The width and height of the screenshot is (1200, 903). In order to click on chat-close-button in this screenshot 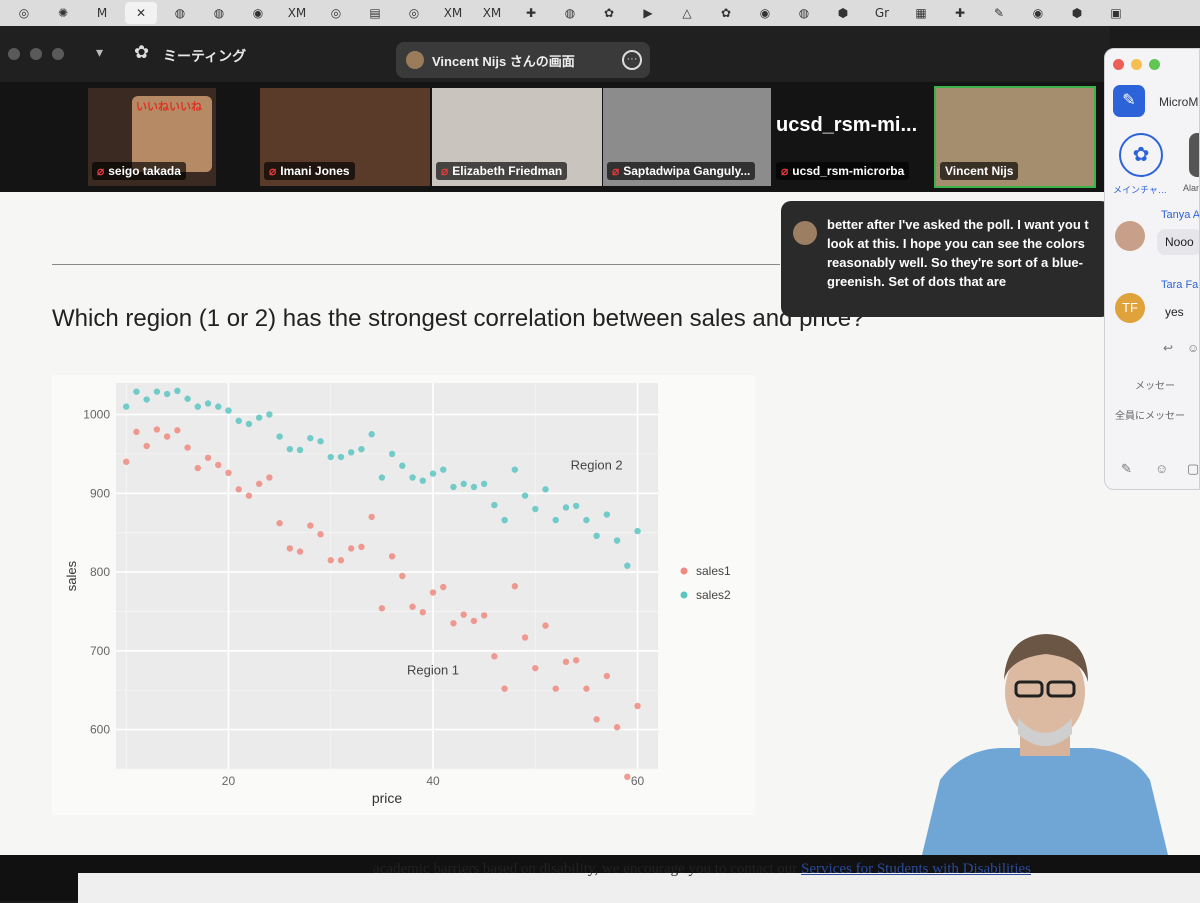, I will do `click(1118, 64)`.